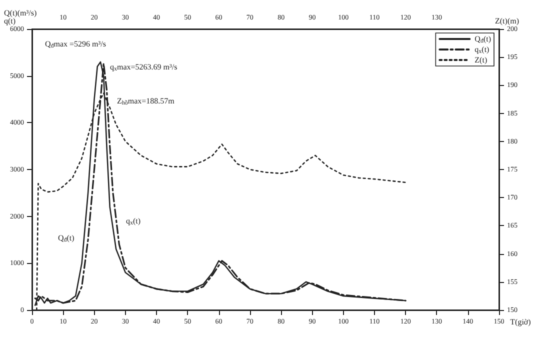 The height and width of the screenshot is (338, 536). I want to click on y-axis-title: Q(t)(m³/s) q(t), so click(20, 17).